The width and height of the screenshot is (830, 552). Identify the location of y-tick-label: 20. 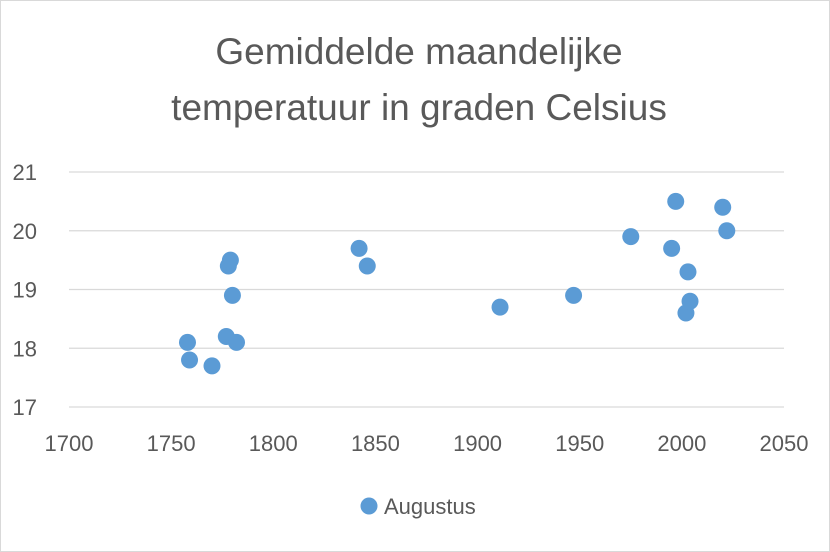
(25, 231).